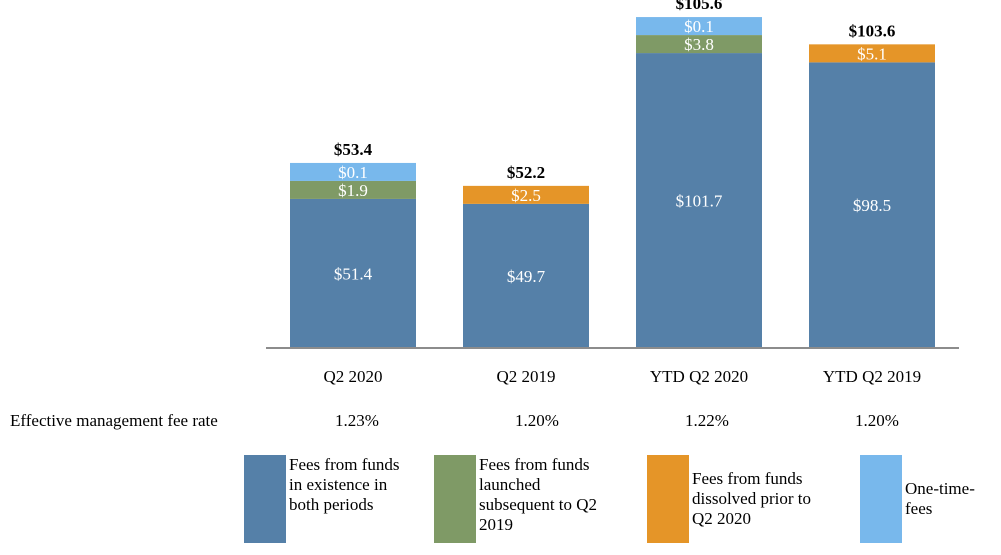 The width and height of the screenshot is (1001, 555). I want to click on x-tick-label: YTD Q2 2019, so click(872, 376).